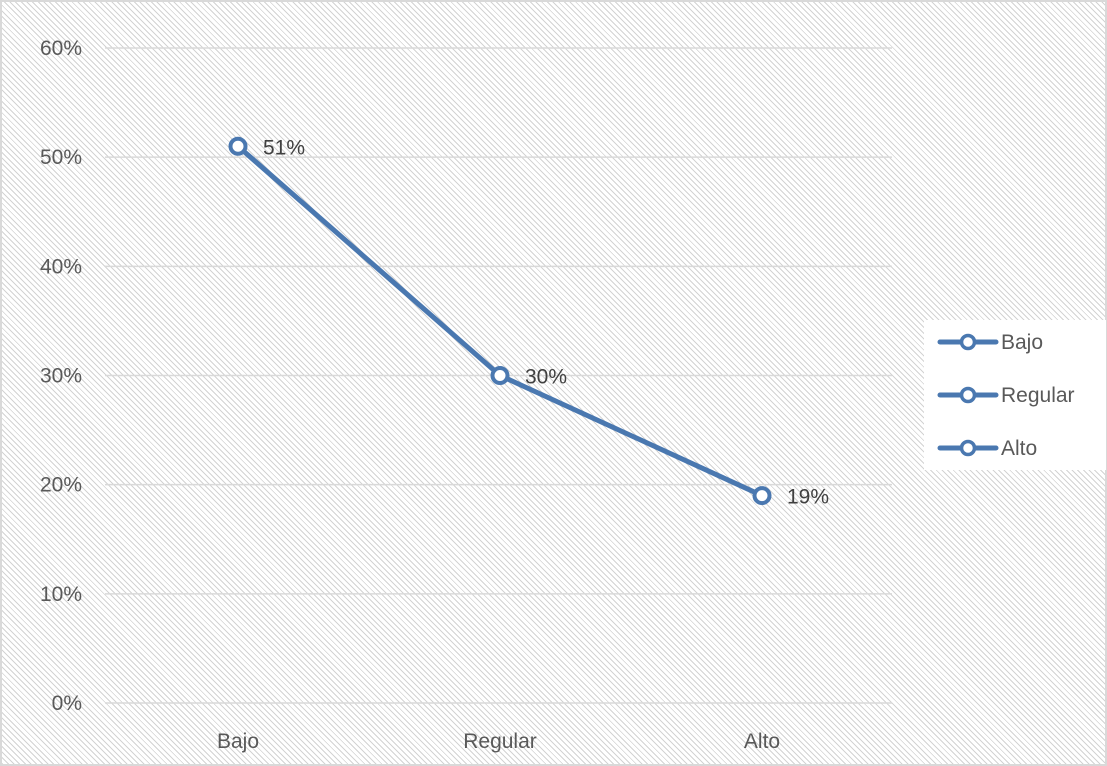 Image resolution: width=1107 pixels, height=766 pixels. Describe the element at coordinates (61, 594) in the screenshot. I see `y-tick-label: 10%` at that location.